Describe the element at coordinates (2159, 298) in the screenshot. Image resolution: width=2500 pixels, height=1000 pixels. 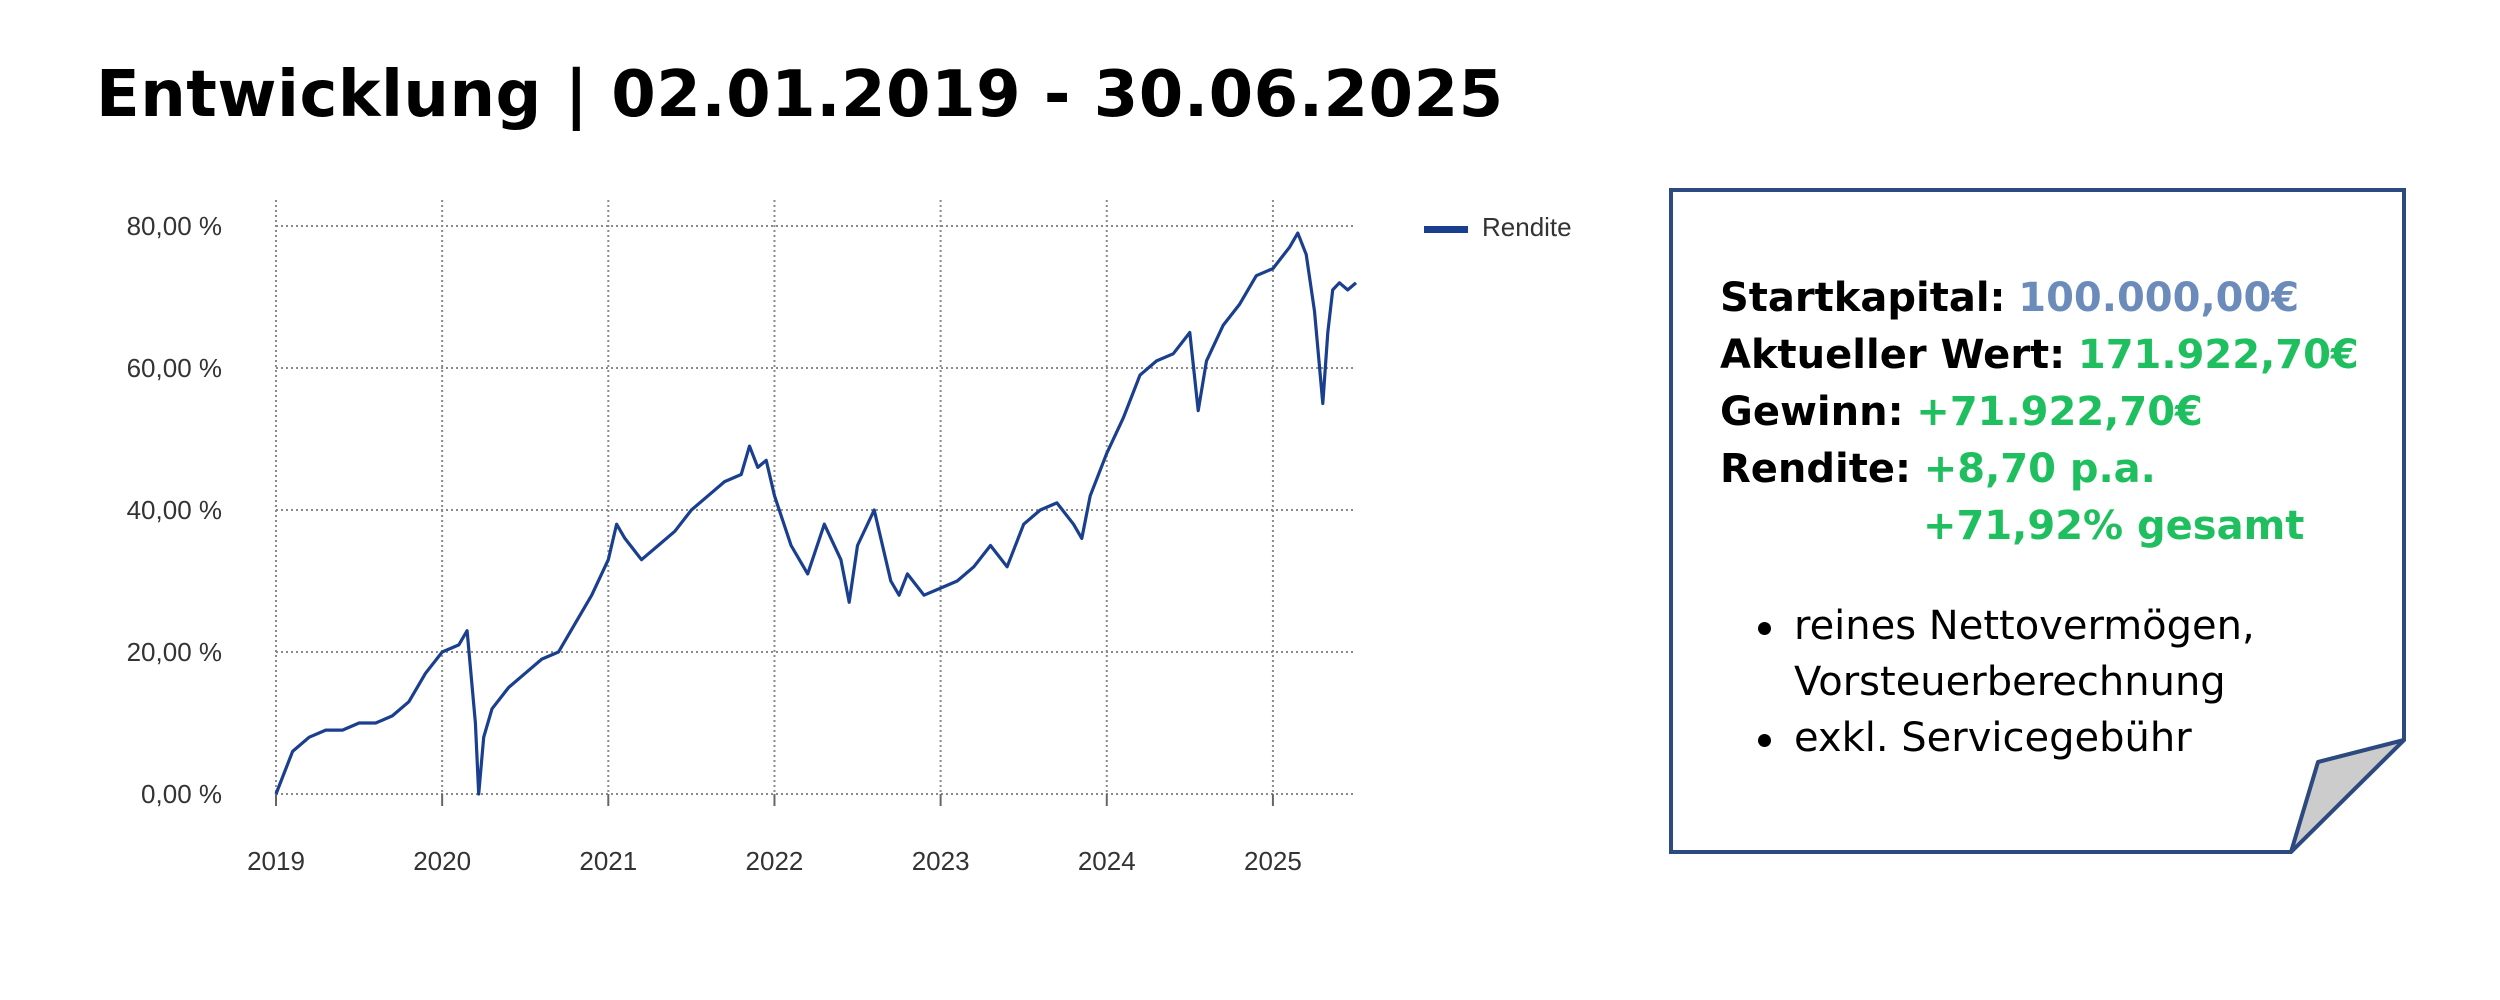
I see `startkapital-value: 100.000,00€` at that location.